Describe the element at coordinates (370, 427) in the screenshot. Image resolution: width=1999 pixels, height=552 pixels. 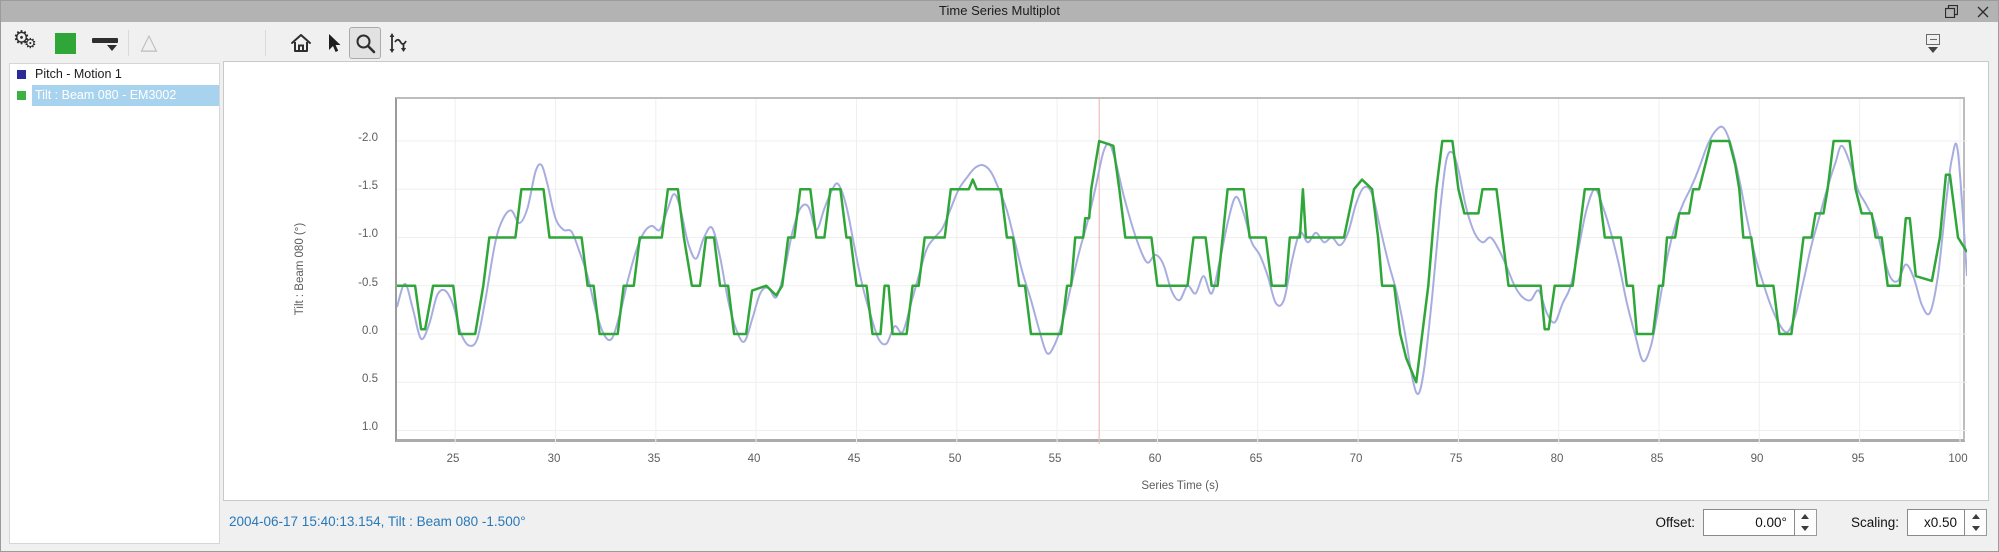
I see `y-tick-label: 1.0` at that location.